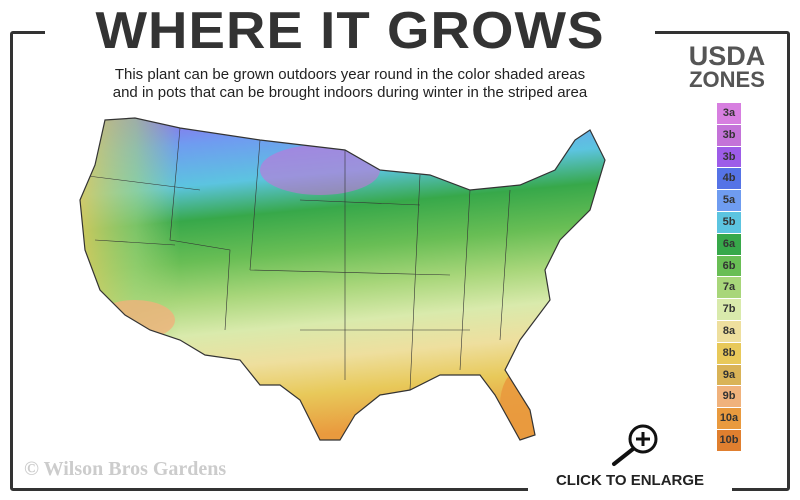 The width and height of the screenshot is (800, 500). What do you see at coordinates (729, 418) in the screenshot?
I see `legend-zone-10a: 10a` at bounding box center [729, 418].